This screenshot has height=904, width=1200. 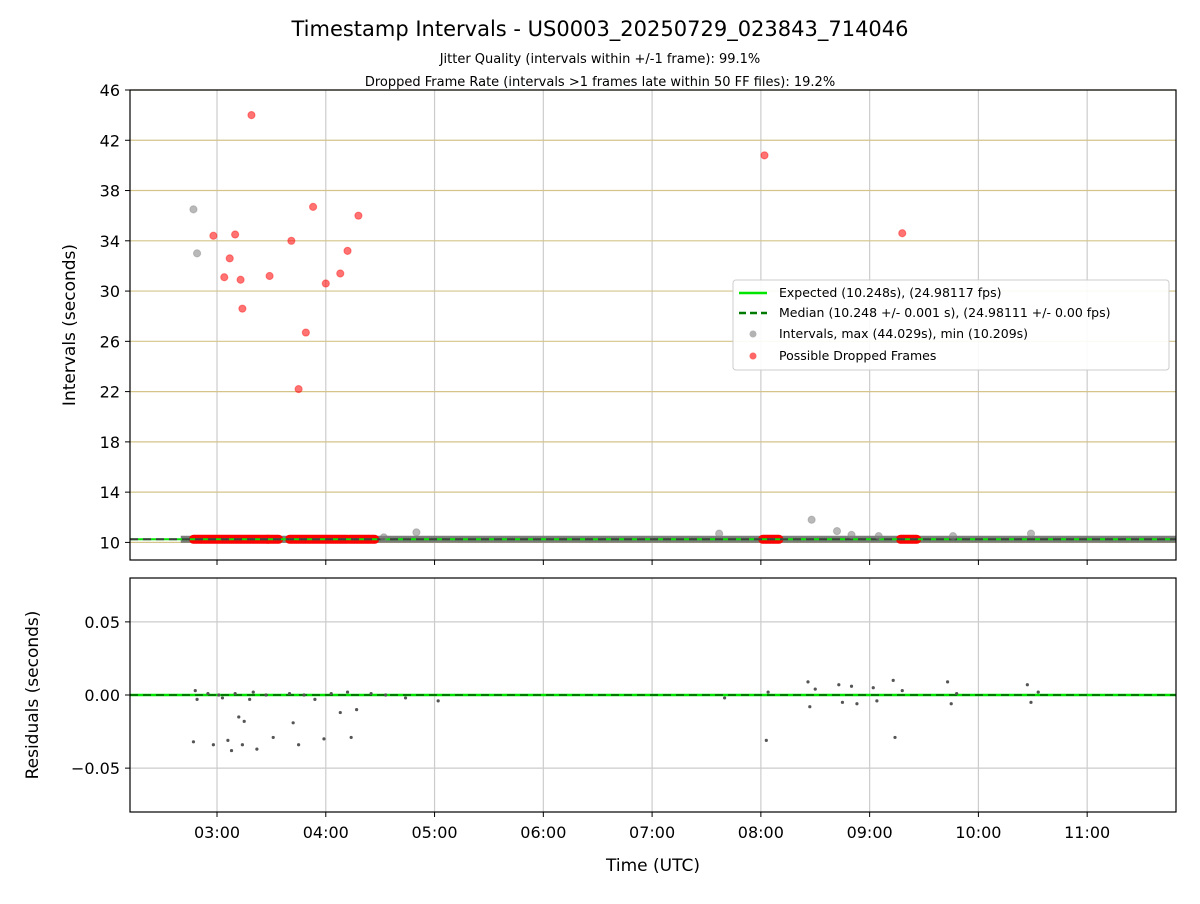 I want to click on legend-label: Expected (10.248s), (24.98117 fps), so click(x=890, y=292).